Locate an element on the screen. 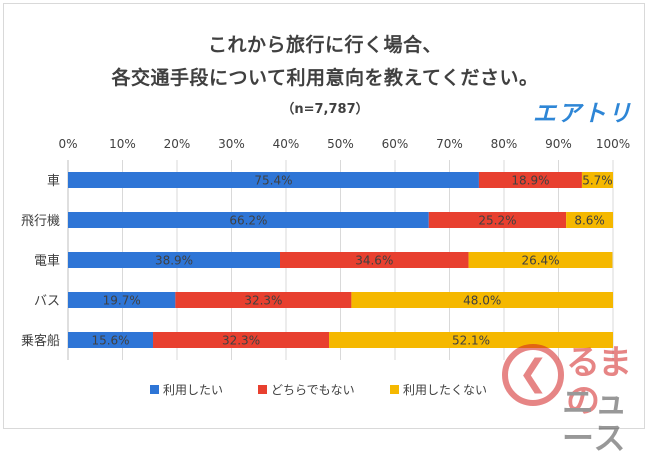 This screenshot has height=457, width=650. chart-subtitle: （n=7,787） is located at coordinates (325, 109).